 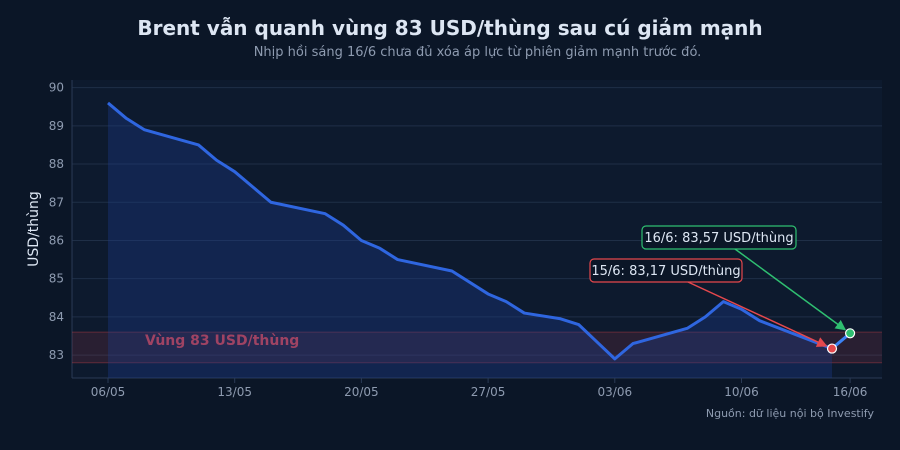 What do you see at coordinates (56, 88) in the screenshot?
I see `y-tick-label: 90` at bounding box center [56, 88].